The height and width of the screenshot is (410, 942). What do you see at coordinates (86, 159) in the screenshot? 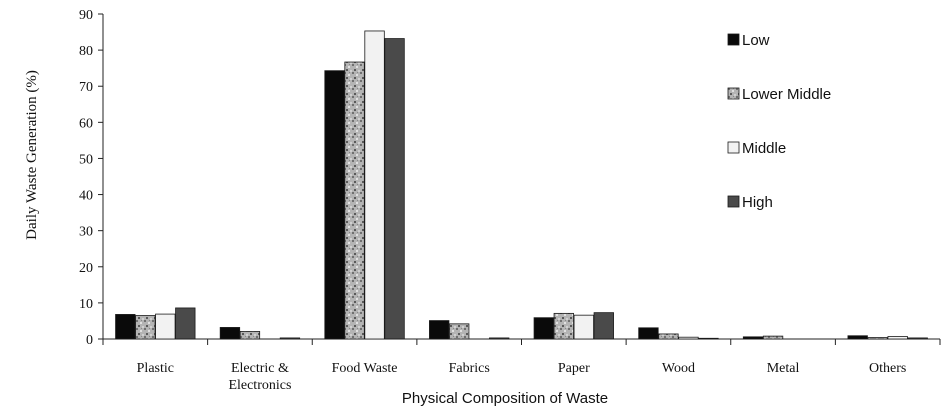
I see `y-tick-label: 50` at bounding box center [86, 159].